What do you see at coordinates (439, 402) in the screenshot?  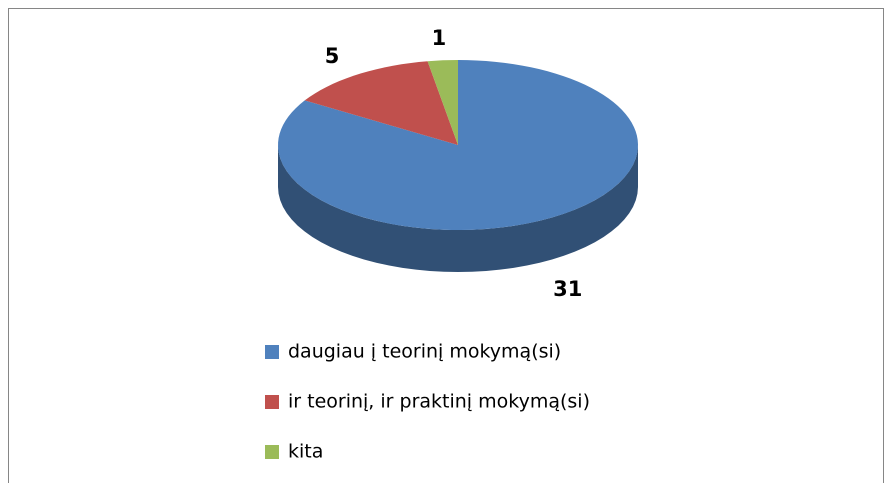 I see `legend-label: ir teorinį, ir praktinį mokymą(si)` at bounding box center [439, 402].